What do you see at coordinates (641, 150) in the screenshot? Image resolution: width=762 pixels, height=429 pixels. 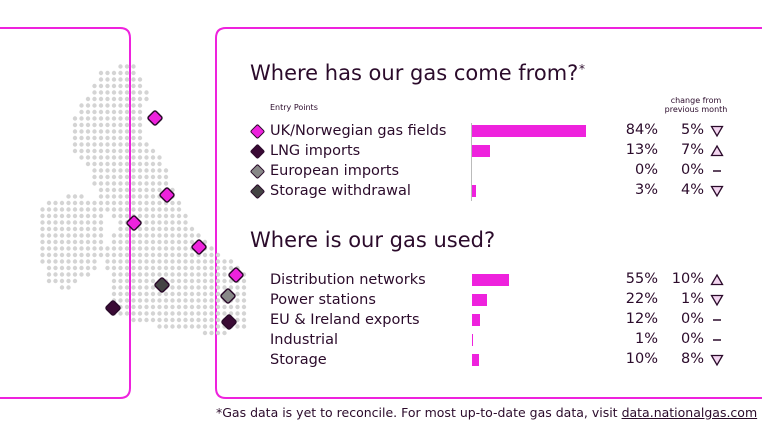 I see `share: 13%` at bounding box center [641, 150].